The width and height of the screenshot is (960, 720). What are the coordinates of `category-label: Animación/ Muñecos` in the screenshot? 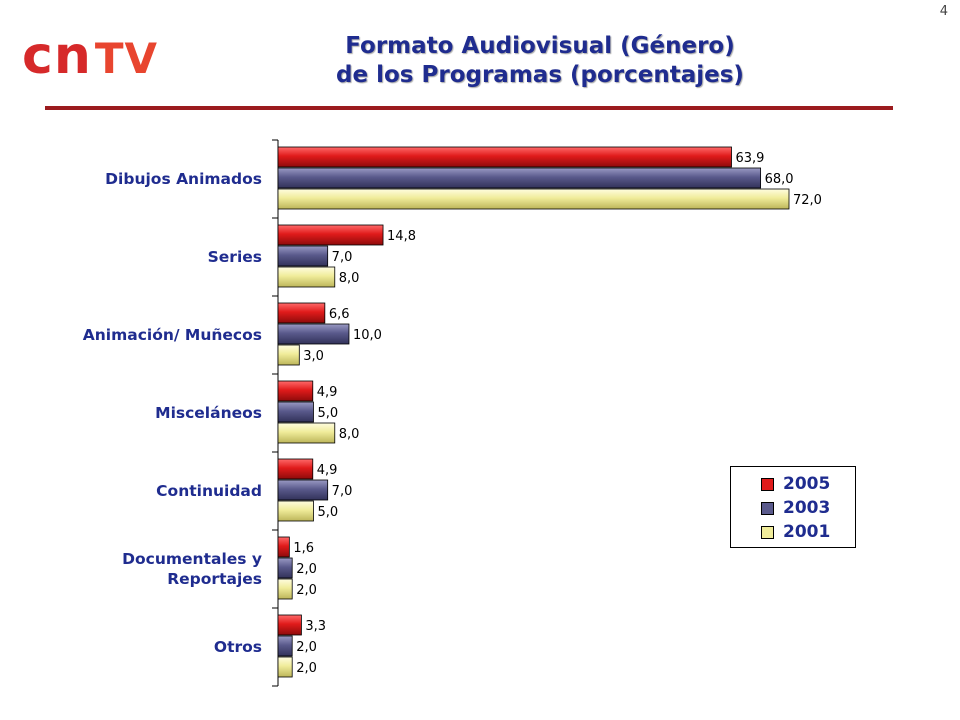 It's located at (172, 335).